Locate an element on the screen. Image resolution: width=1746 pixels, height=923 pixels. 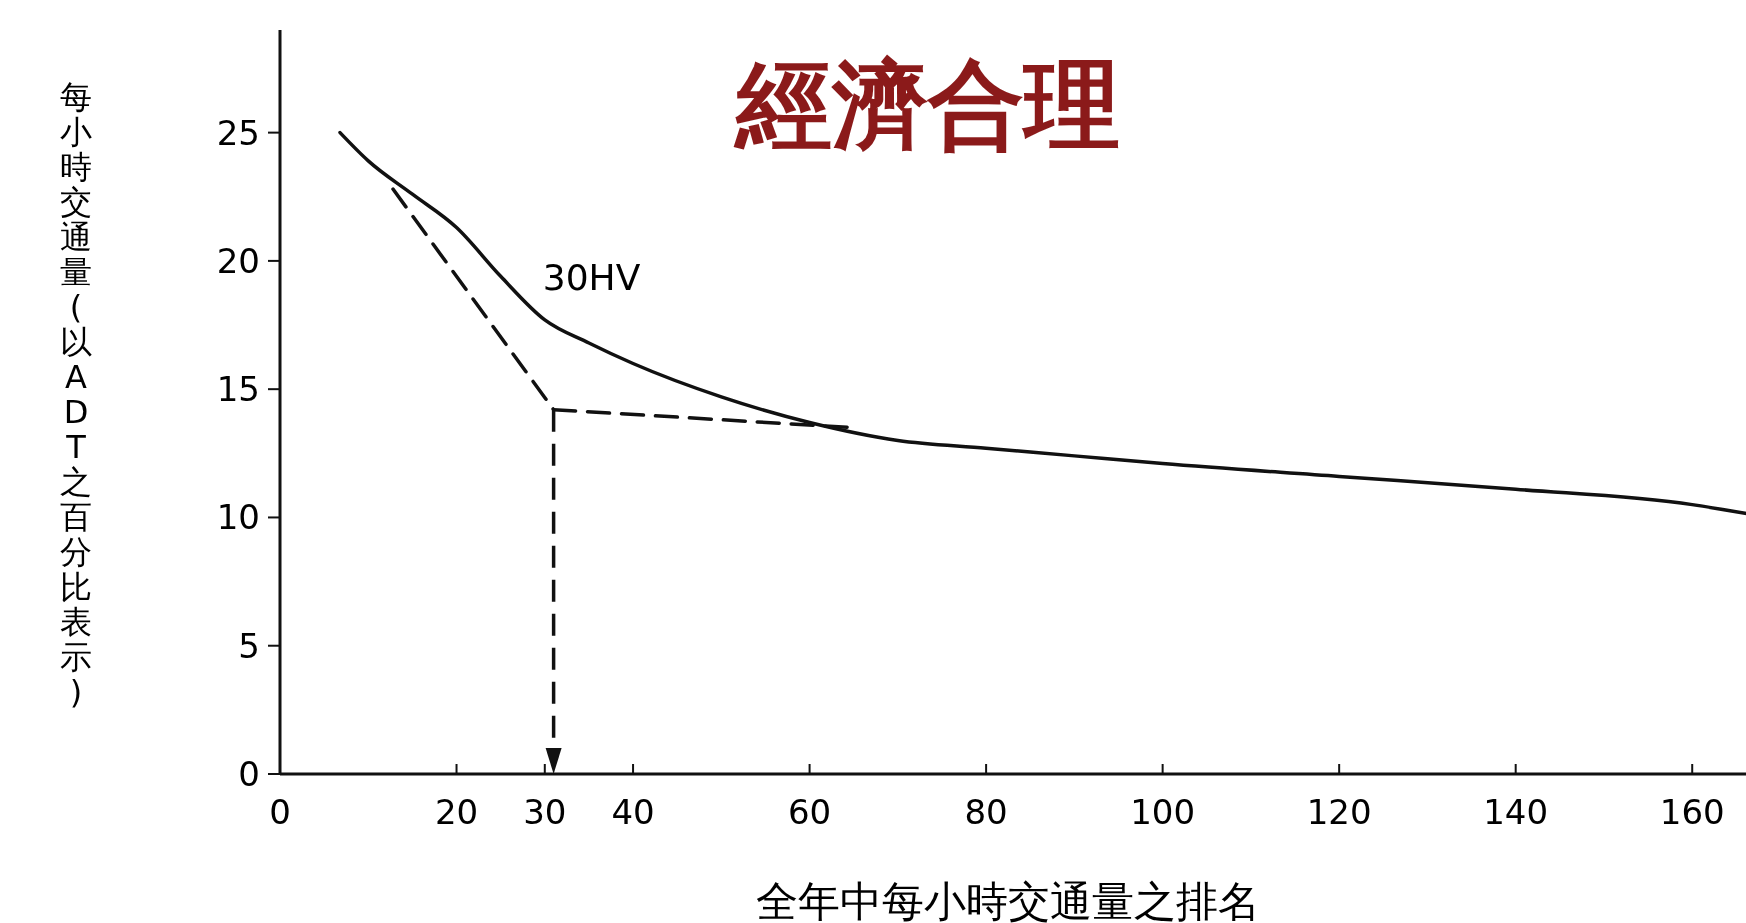
x-axis-title: 全年中每小時交通量之排名 is located at coordinates (1008, 900).